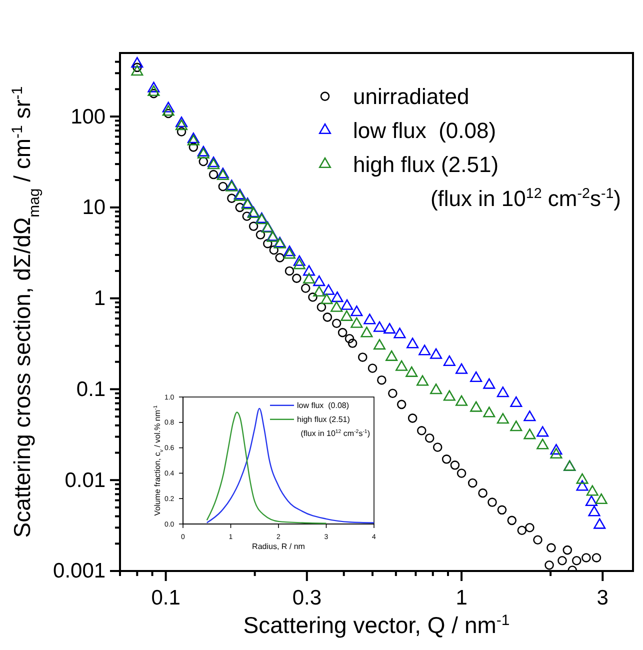 This screenshot has width=643, height=650. I want to click on y-tick-label: 0.001, so click(79, 571).